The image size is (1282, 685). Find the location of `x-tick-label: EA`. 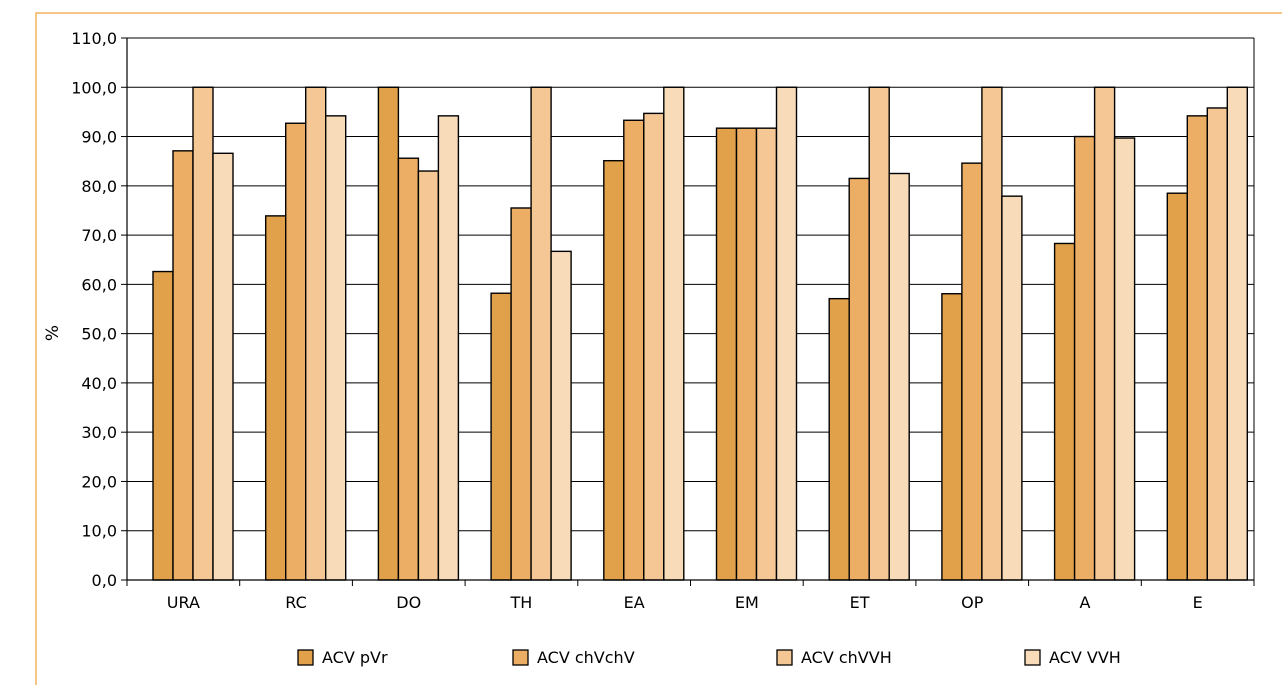

x-tick-label: EA is located at coordinates (634, 602).